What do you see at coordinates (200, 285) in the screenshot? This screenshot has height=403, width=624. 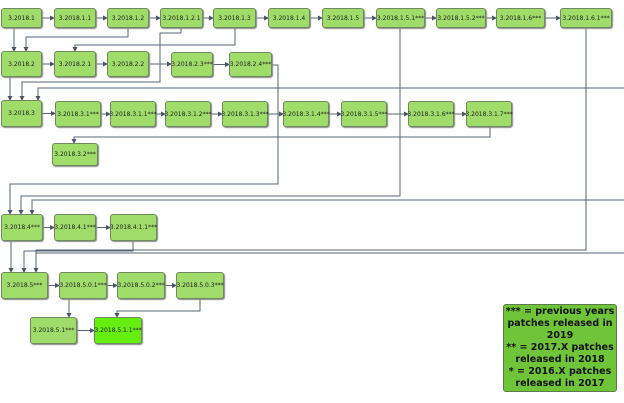 I see `version-node: 3.2018.5.0.3***` at bounding box center [200, 285].